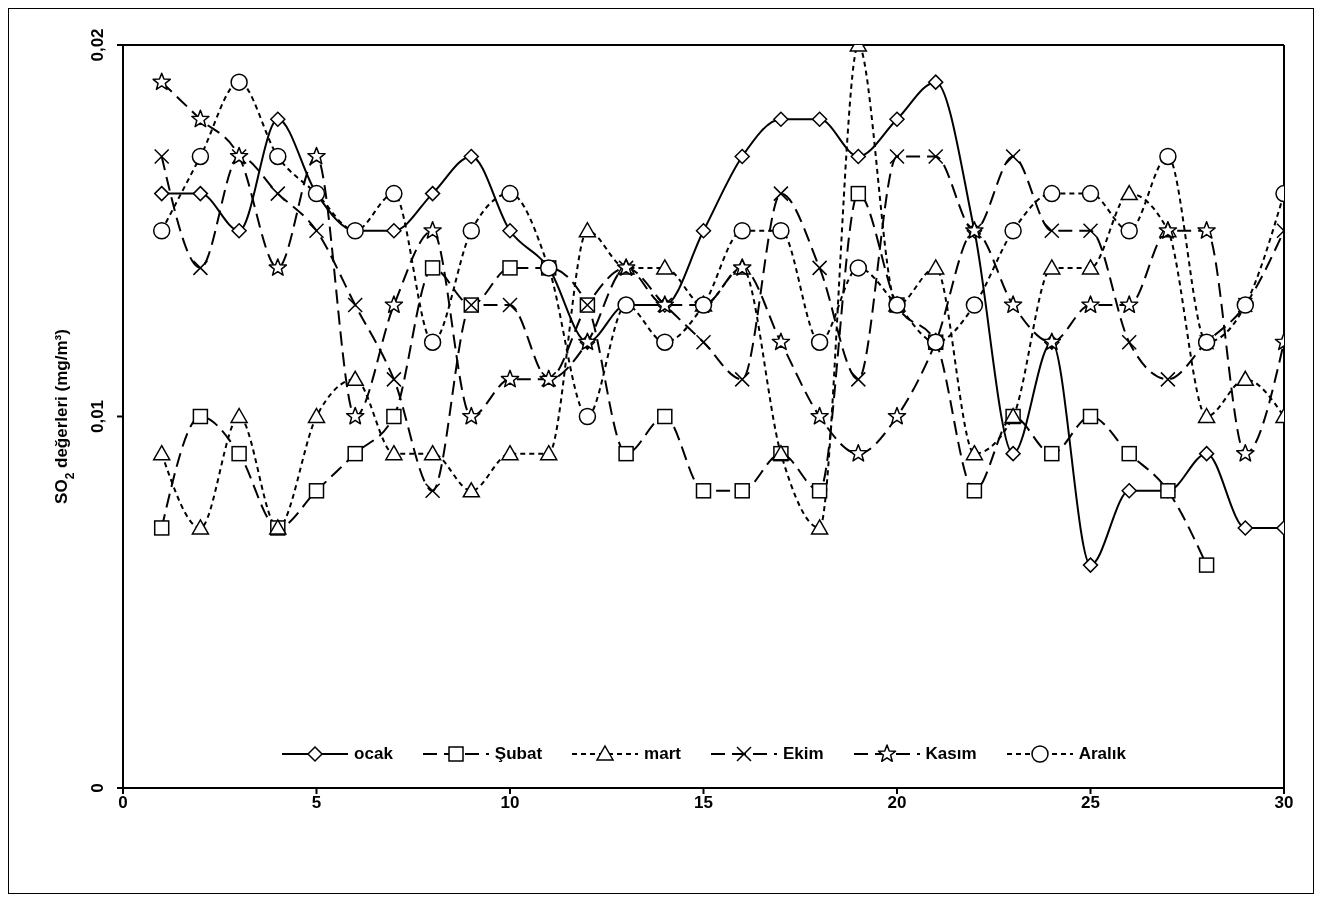 Image resolution: width=1322 pixels, height=902 pixels. I want to click on legend-label: Şubat, so click(518, 754).